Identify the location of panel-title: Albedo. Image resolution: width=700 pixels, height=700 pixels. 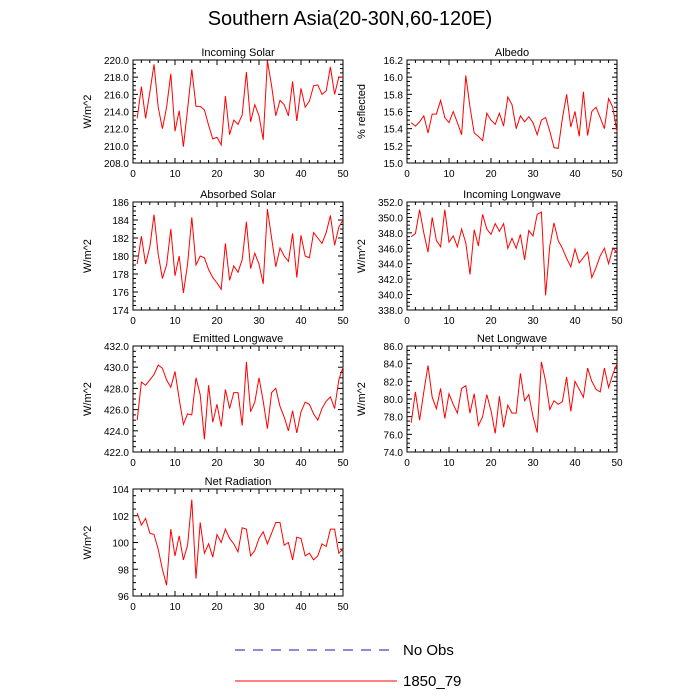
(512, 53).